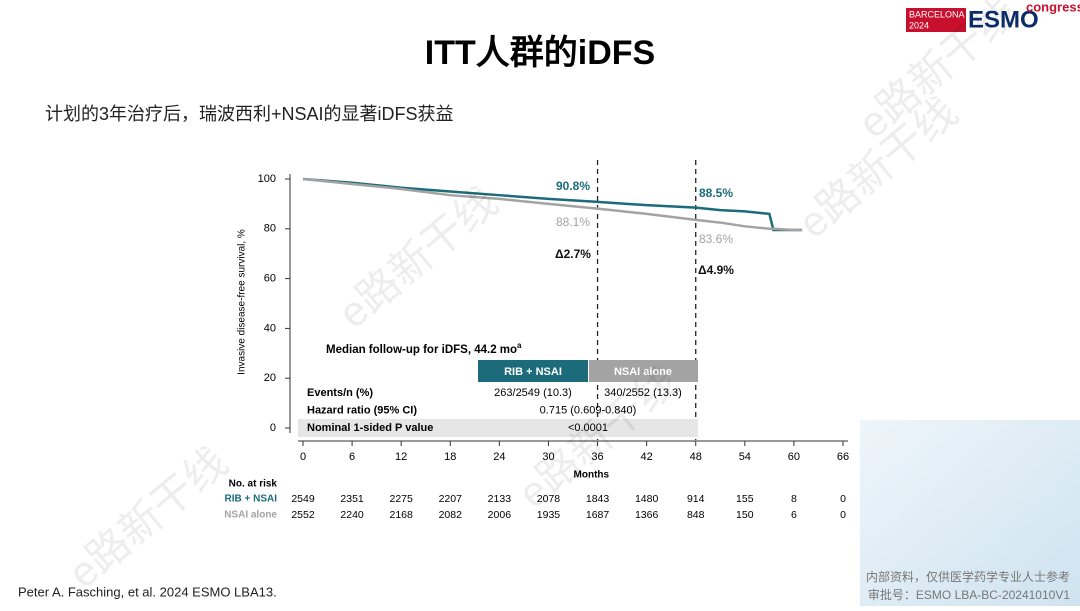  I want to click on y-tick-label: 40, so click(270, 328).